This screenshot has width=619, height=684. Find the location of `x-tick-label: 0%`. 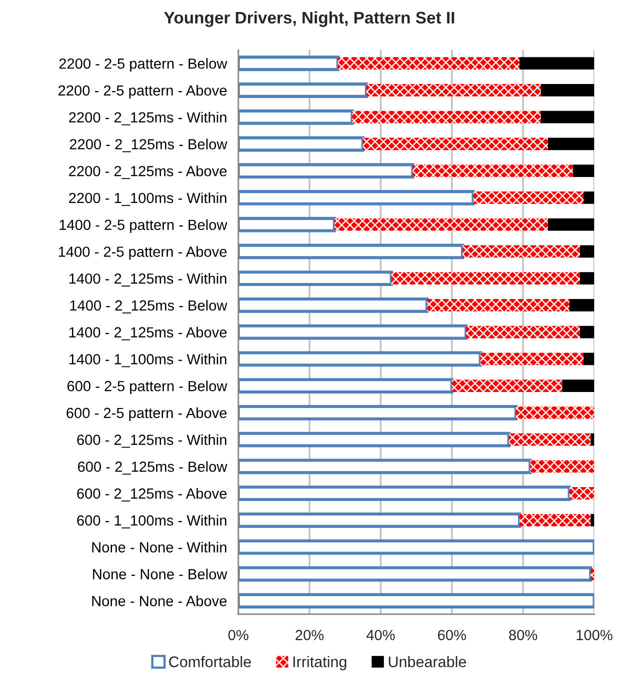

x-tick-label: 0% is located at coordinates (238, 635).